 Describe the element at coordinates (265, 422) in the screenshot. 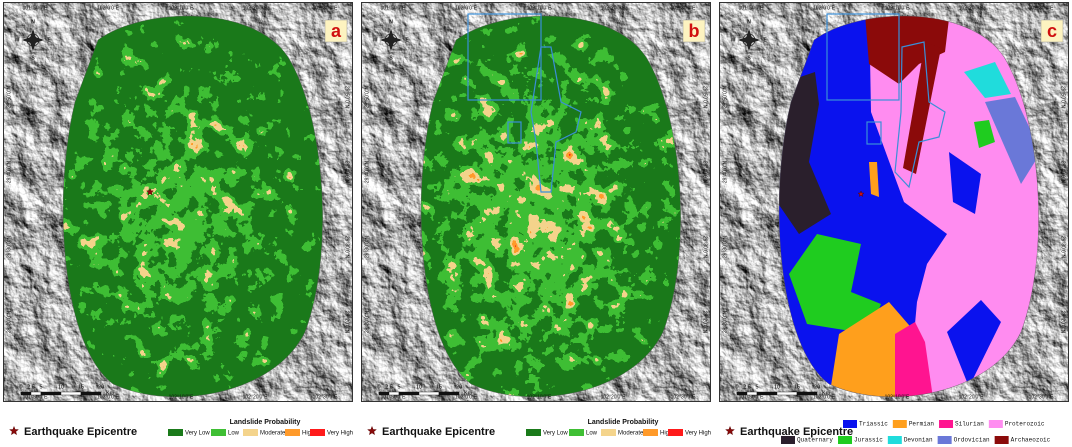

I see `legend-title: Landslide Probability` at that location.